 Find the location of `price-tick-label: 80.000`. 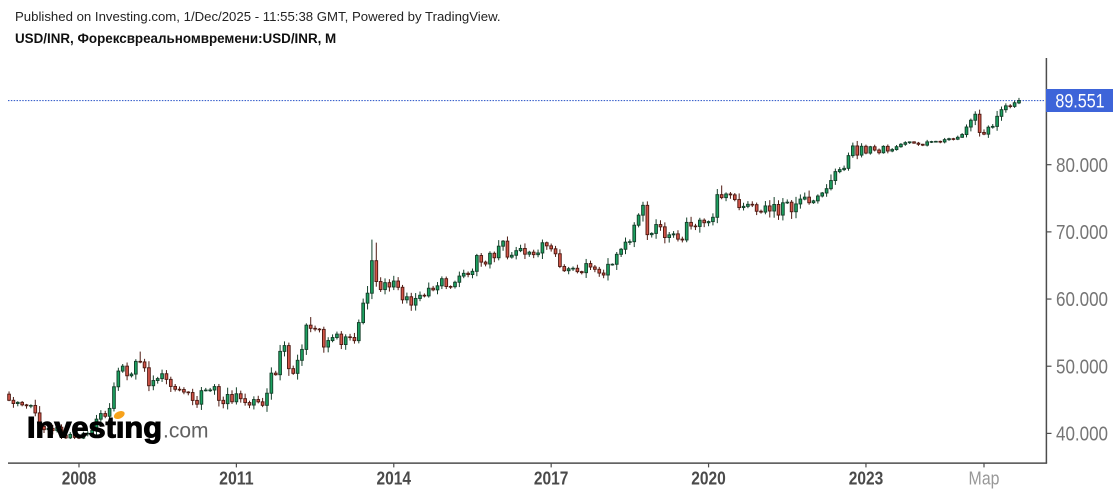

price-tick-label: 80.000 is located at coordinates (1082, 166).